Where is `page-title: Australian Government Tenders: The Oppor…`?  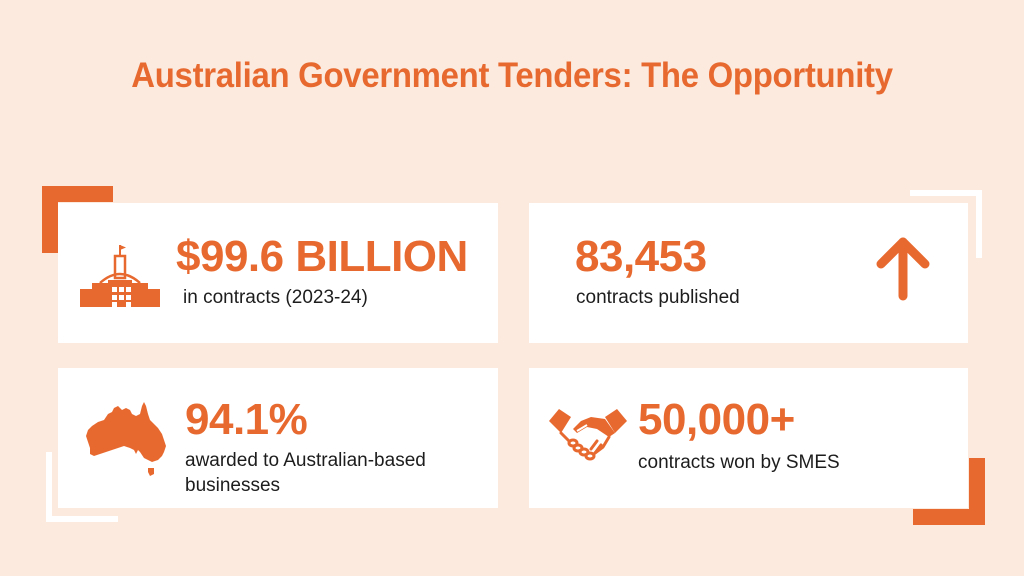
page-title: Australian Government Tenders: The Oppor… is located at coordinates (512, 75).